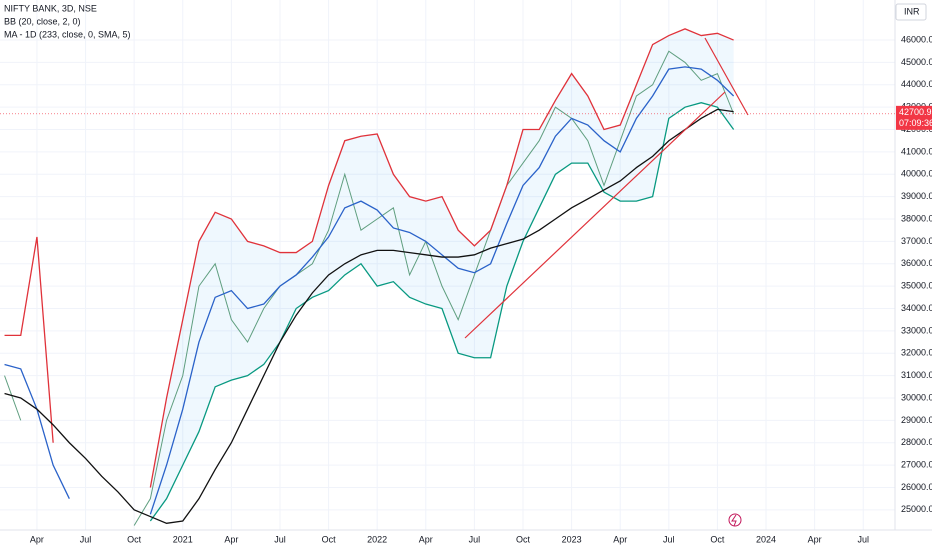 The image size is (932, 555). What do you see at coordinates (916, 84) in the screenshot?
I see `y-tick-label: 44000.00` at bounding box center [916, 84].